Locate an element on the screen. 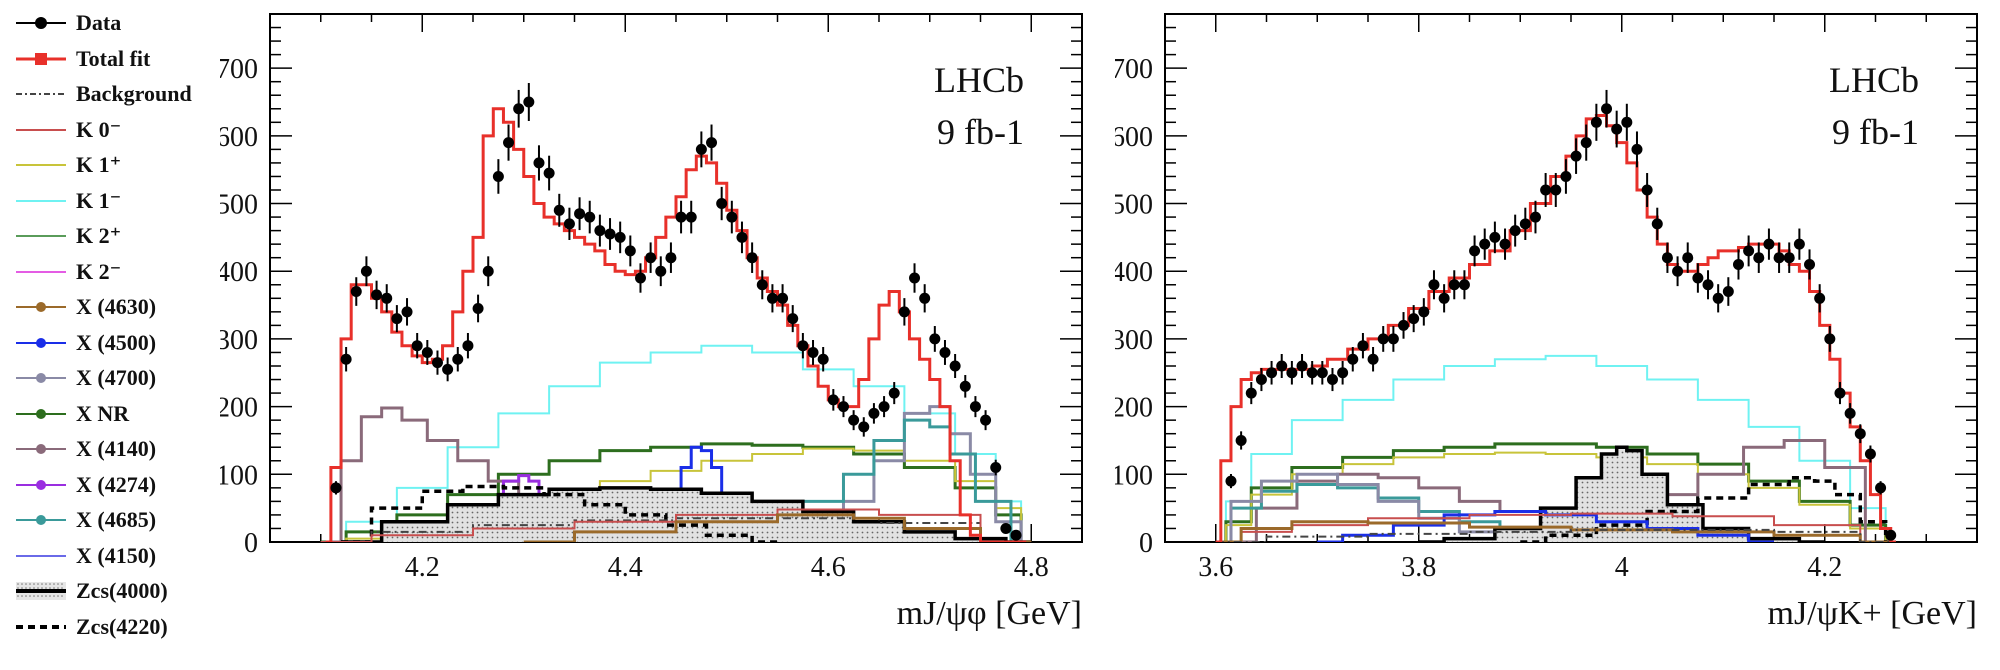 The width and height of the screenshot is (2000, 670). legend-label: K 2⁻ is located at coordinates (99, 271).